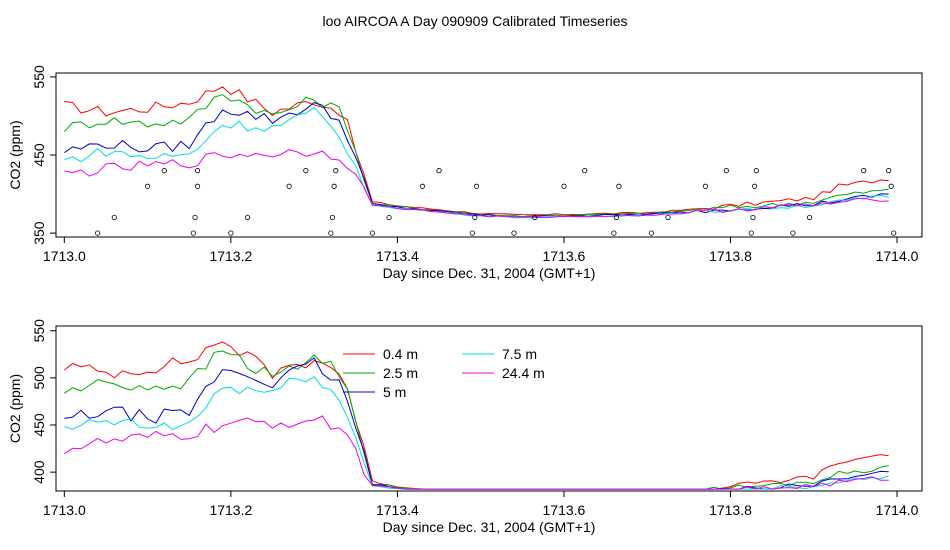  What do you see at coordinates (39, 472) in the screenshot?
I see `bottom-ytick-label: 400` at bounding box center [39, 472].